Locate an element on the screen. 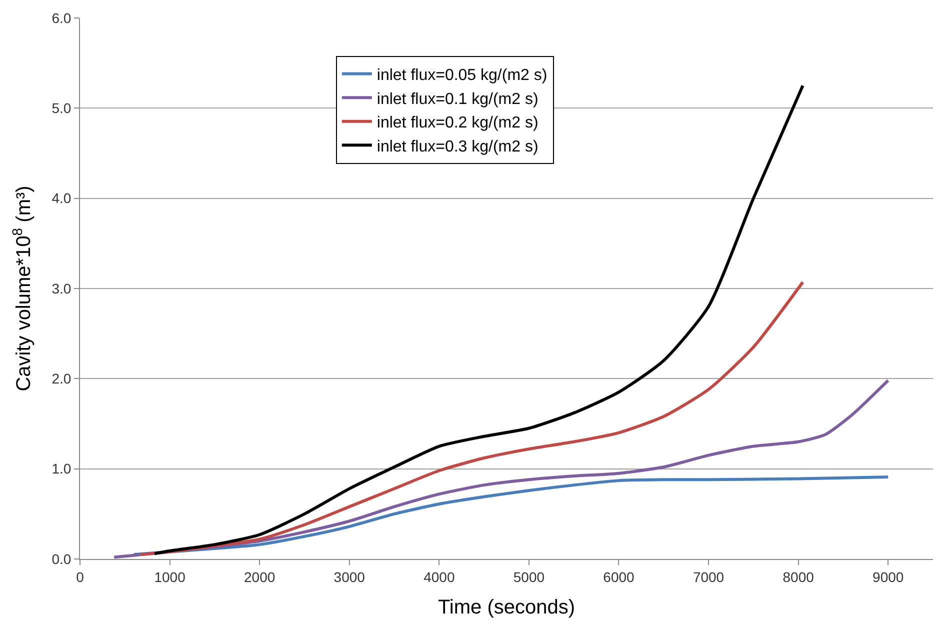 This screenshot has width=943, height=624. y-tick-label: 3.0 is located at coordinates (62, 288).